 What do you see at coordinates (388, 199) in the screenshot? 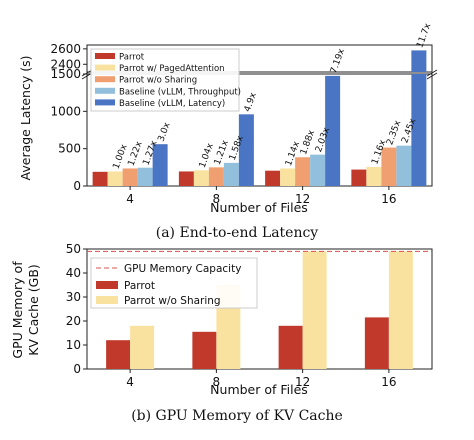
I see `latency-x-tick-label: 16` at bounding box center [388, 199].